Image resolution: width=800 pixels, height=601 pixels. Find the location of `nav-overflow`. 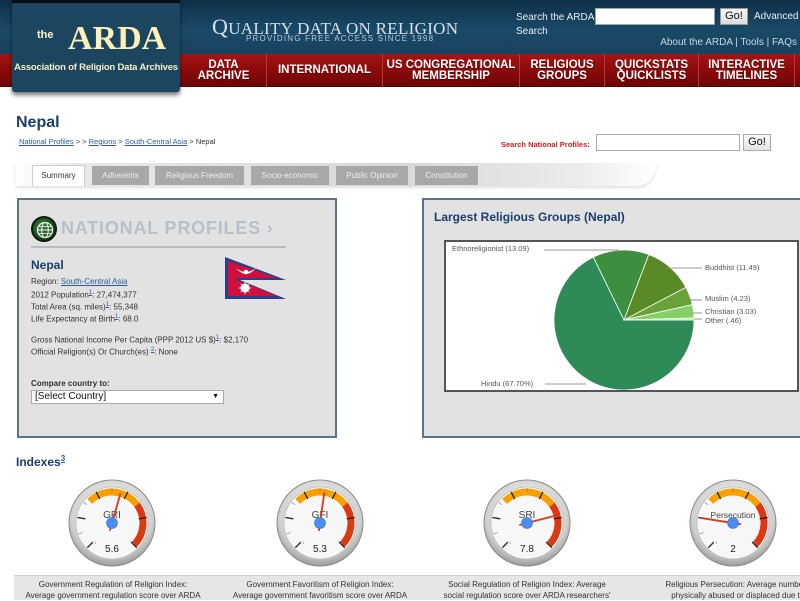

nav-overflow is located at coordinates (797, 70).